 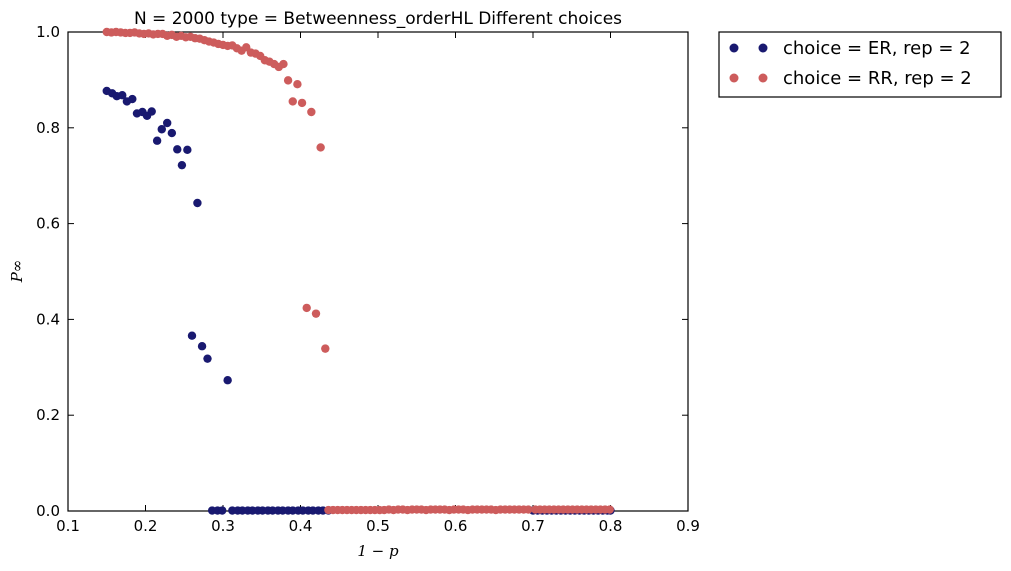 I want to click on x-tick-label: 0.8, so click(x=611, y=526).